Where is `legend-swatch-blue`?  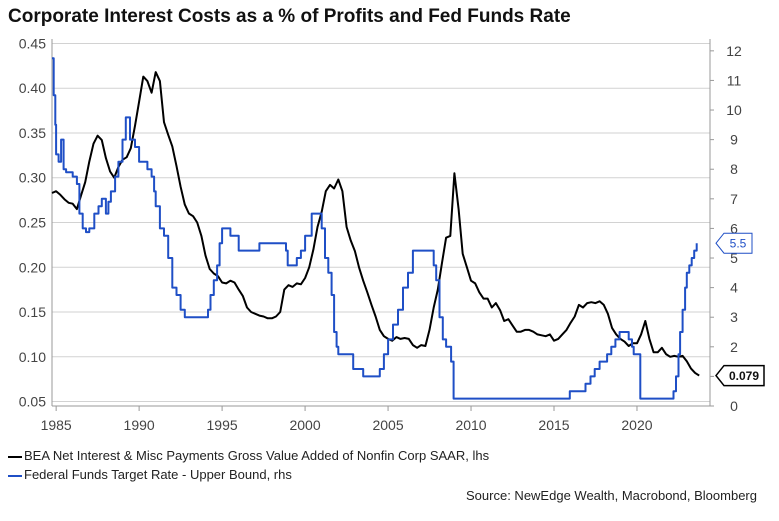
legend-swatch-blue is located at coordinates (15, 475).